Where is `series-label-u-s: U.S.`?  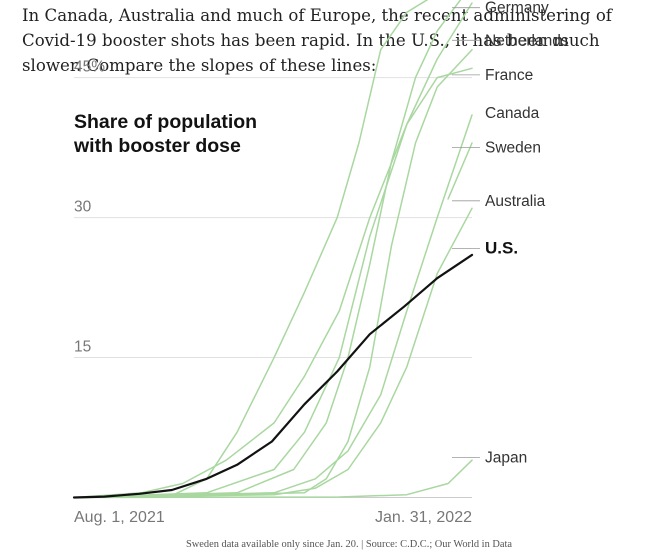
series-label-u-s: U.S. is located at coordinates (501, 247).